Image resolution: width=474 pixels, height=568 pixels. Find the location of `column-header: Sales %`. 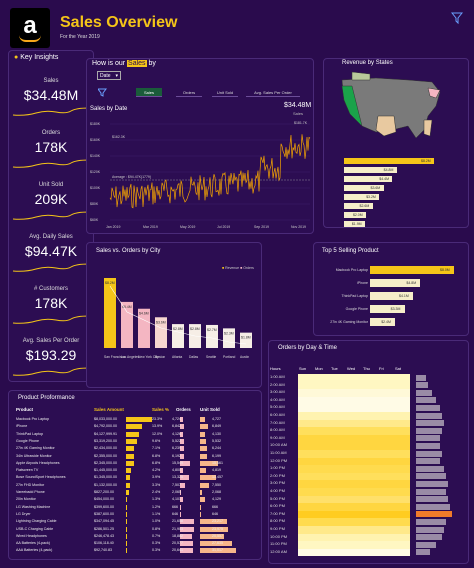

column-header: Sales % is located at coordinates (161, 409).